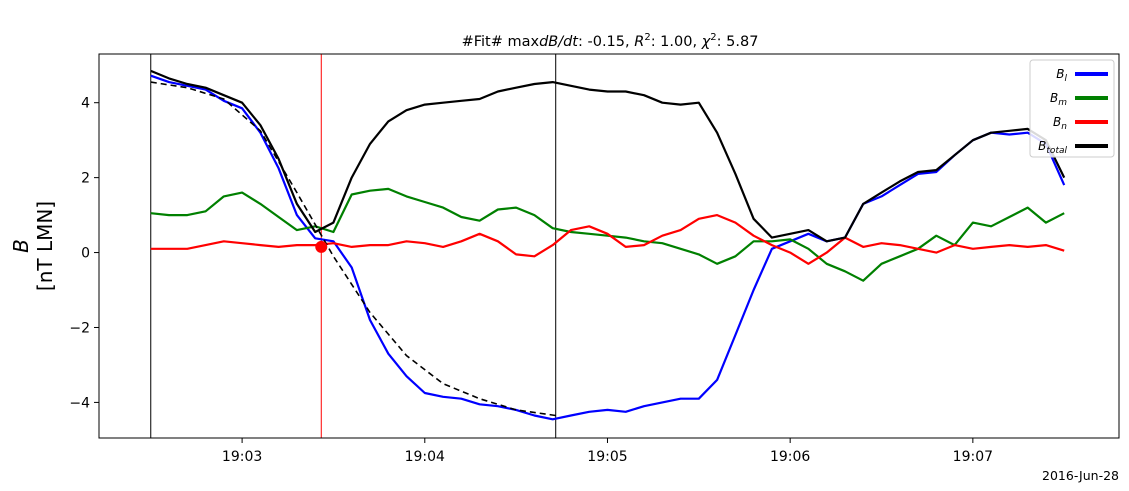  I want to click on y-axis-label-var: B, so click(21, 246).